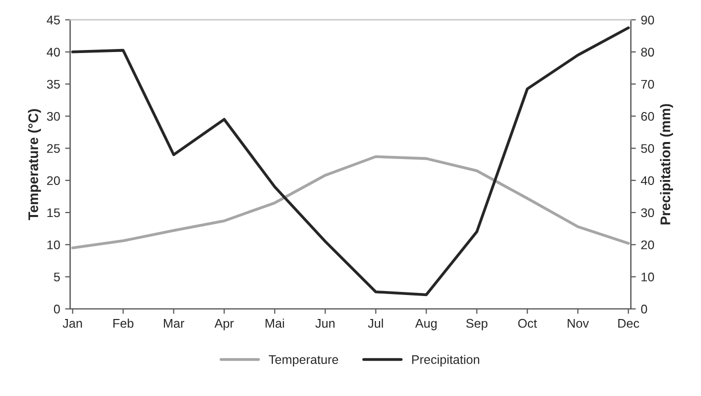 The width and height of the screenshot is (701, 396). What do you see at coordinates (303, 360) in the screenshot?
I see `legend-label: Temperature` at bounding box center [303, 360].